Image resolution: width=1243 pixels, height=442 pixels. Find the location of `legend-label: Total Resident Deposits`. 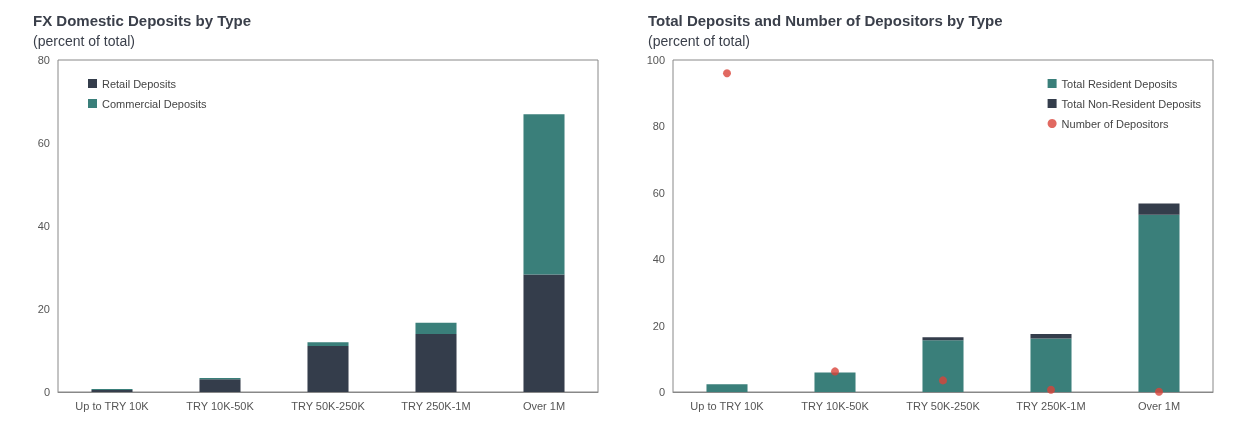

legend-label: Total Resident Deposits is located at coordinates (1119, 83).